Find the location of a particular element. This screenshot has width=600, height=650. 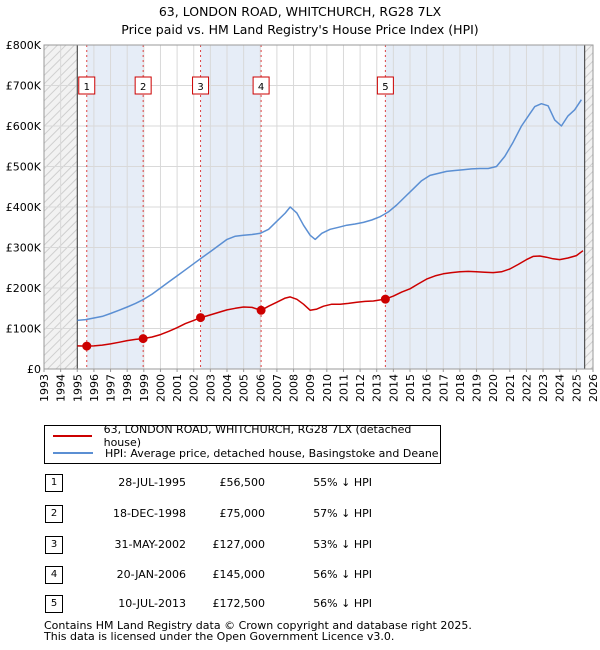

x-tick-label: 2006 is located at coordinates (260, 388).